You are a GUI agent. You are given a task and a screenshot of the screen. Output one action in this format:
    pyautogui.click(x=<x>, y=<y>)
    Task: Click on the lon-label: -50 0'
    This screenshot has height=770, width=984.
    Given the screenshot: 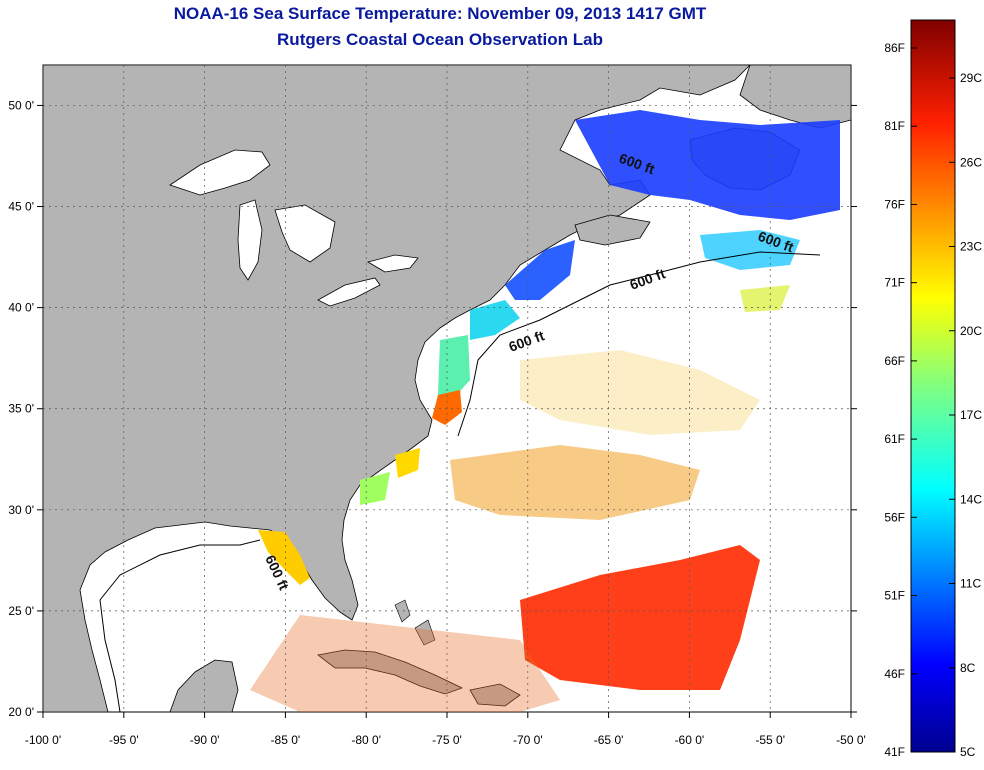 What is the action you would take?
    pyautogui.click(x=851, y=740)
    